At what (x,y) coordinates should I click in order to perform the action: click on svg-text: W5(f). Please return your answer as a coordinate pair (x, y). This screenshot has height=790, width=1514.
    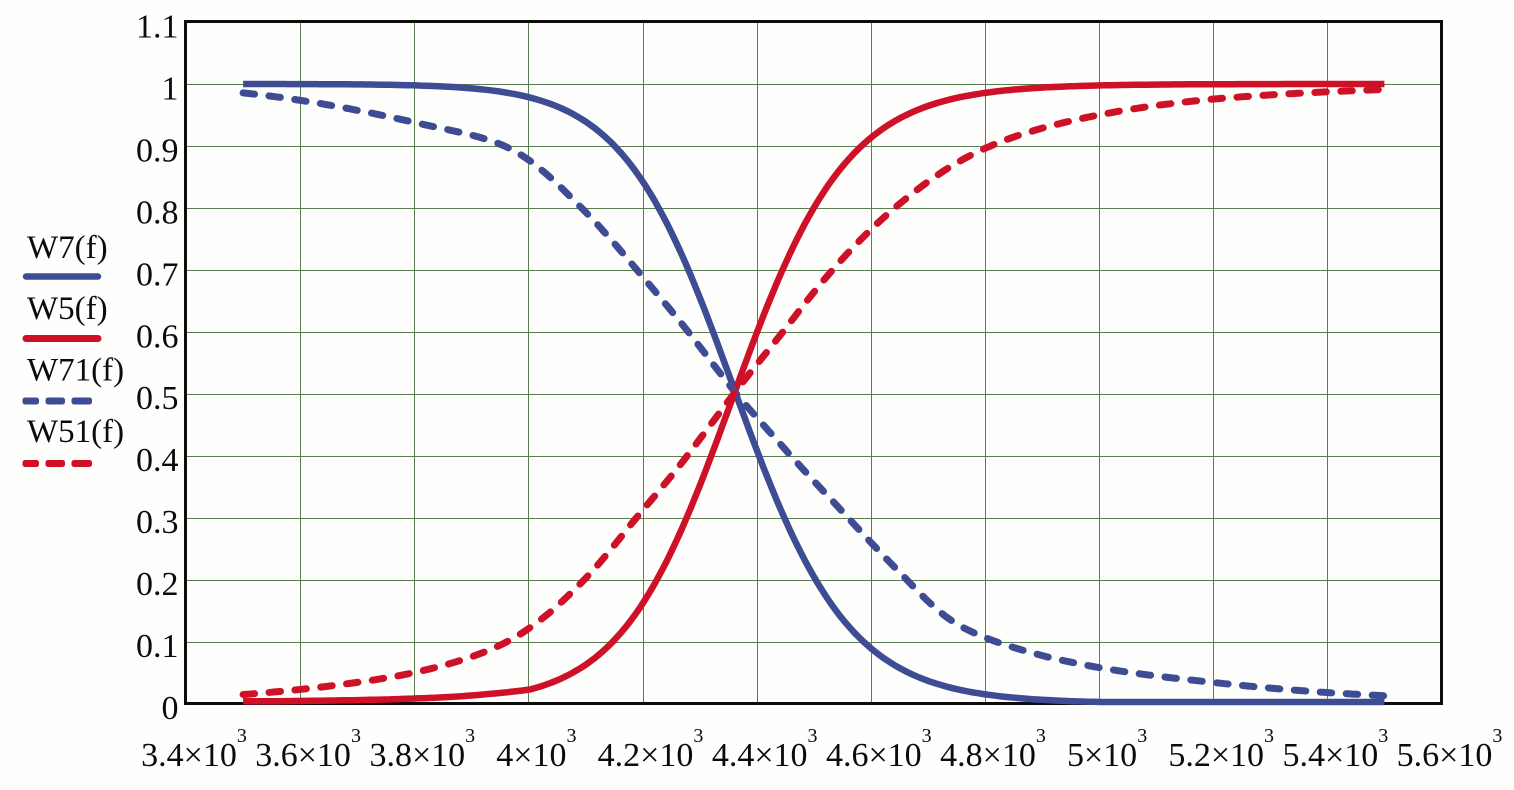
    Looking at the image, I should click on (67, 309).